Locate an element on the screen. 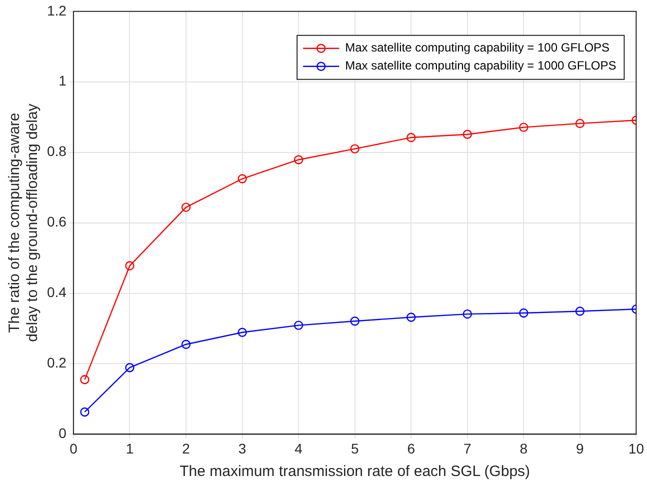  y-tick-label: 0.8 is located at coordinates (56, 151).